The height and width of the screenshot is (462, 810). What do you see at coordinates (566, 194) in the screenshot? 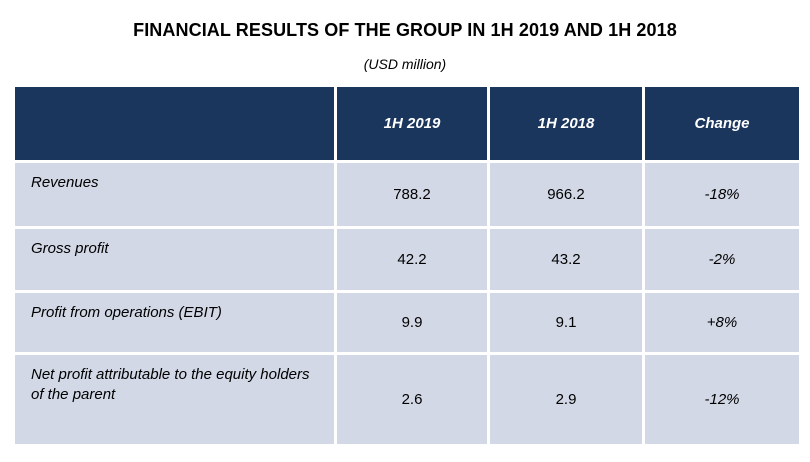
I see `value-1h-2018: 966.2` at bounding box center [566, 194].